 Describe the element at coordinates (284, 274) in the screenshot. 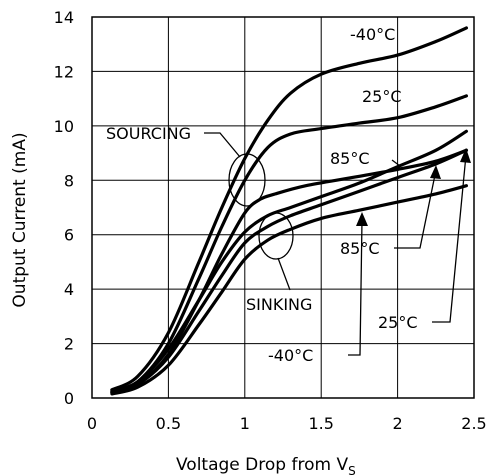

I see `sinking-leader` at that location.